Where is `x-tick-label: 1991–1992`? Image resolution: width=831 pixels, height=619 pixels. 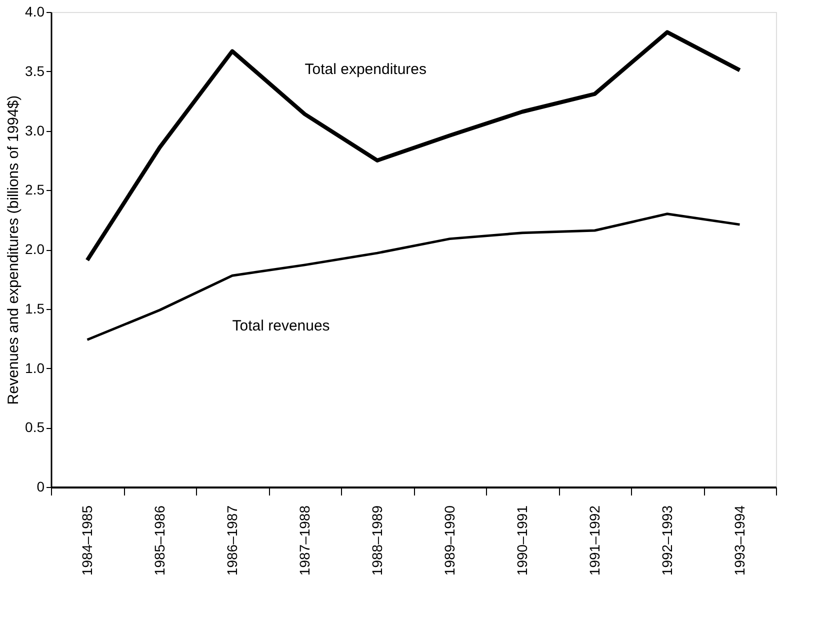
x-tick-label: 1991–1992 is located at coordinates (594, 540).